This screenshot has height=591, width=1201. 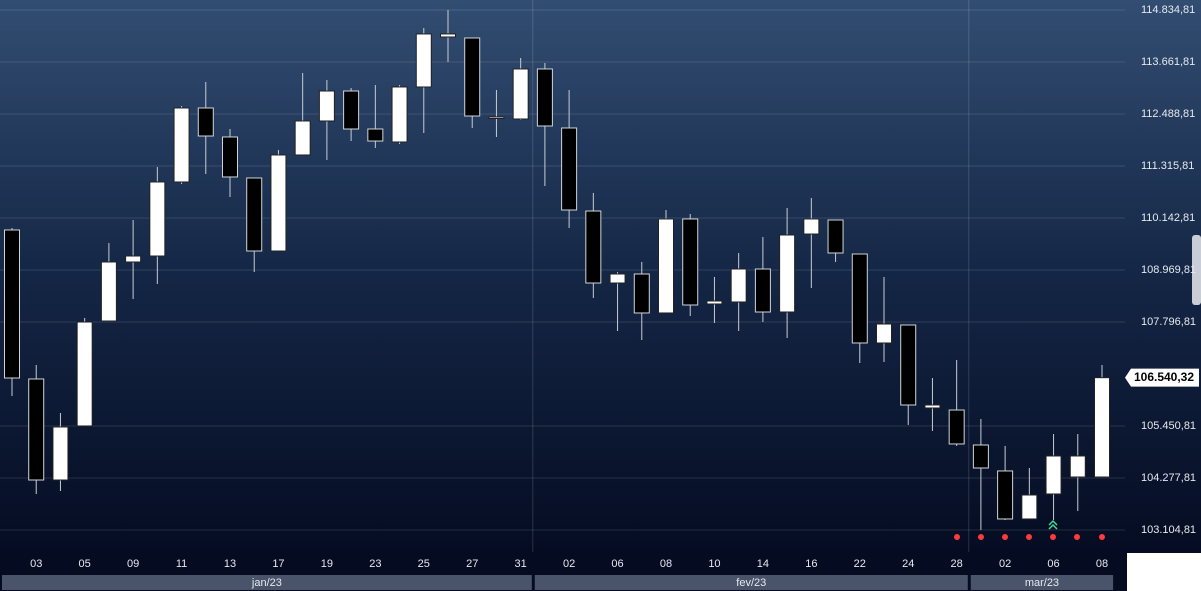 What do you see at coordinates (714, 564) in the screenshot?
I see `x-tick-label: 10` at bounding box center [714, 564].